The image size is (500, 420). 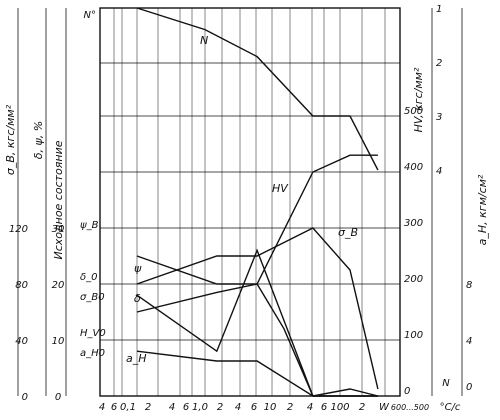 What do you see at coordinates (439, 9) in the screenshot?
I see `n-tick-label: 1` at bounding box center [439, 9].